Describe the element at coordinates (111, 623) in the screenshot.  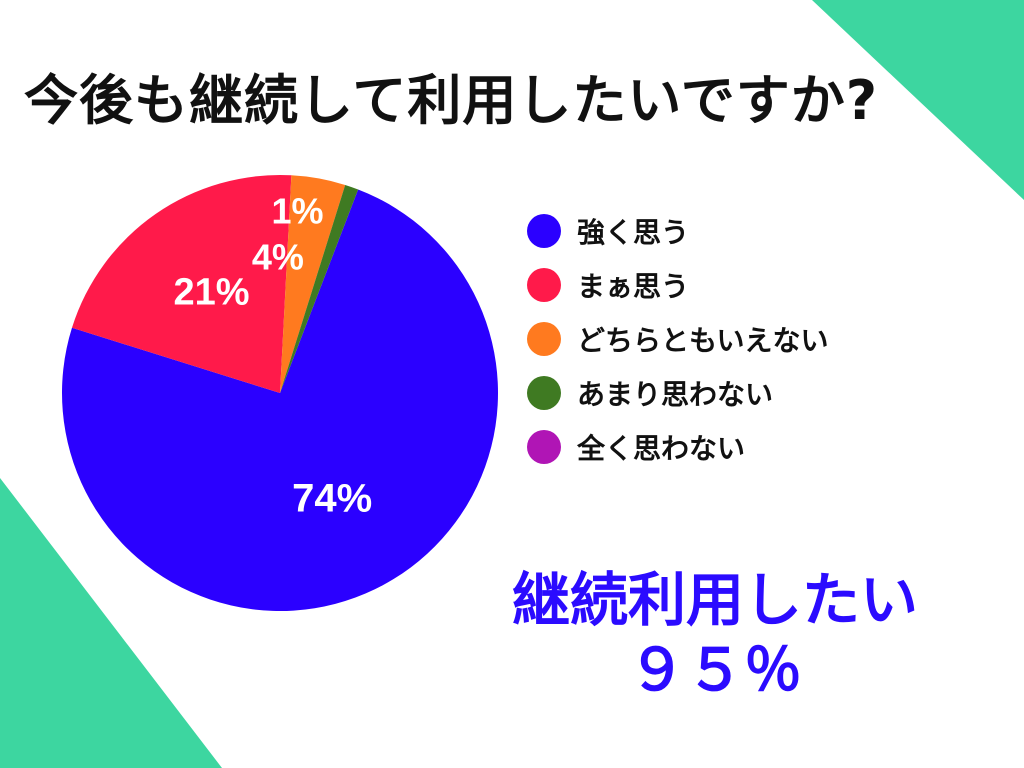
I see `bottom-left-green-triangle` at that location.